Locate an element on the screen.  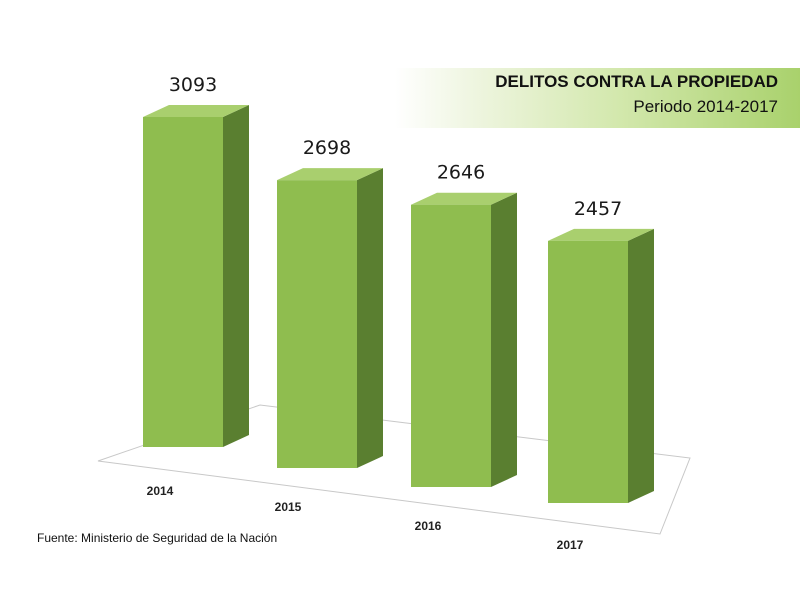
bar-group-2016 is located at coordinates (464, 339).